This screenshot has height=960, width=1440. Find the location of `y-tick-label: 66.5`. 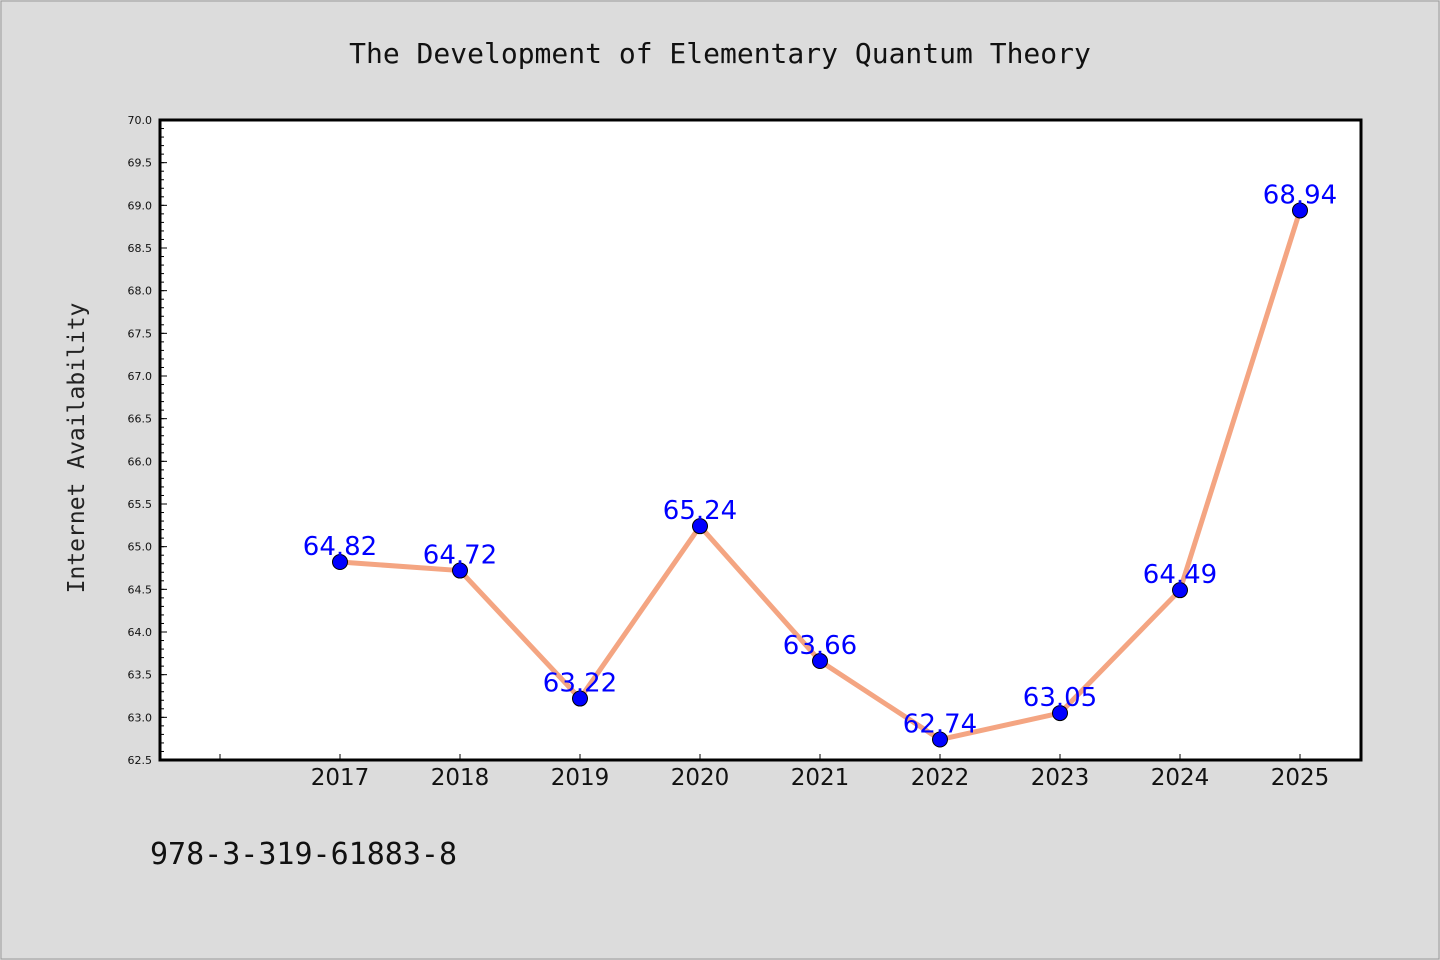

y-tick-label: 66.5 is located at coordinates (140, 419).